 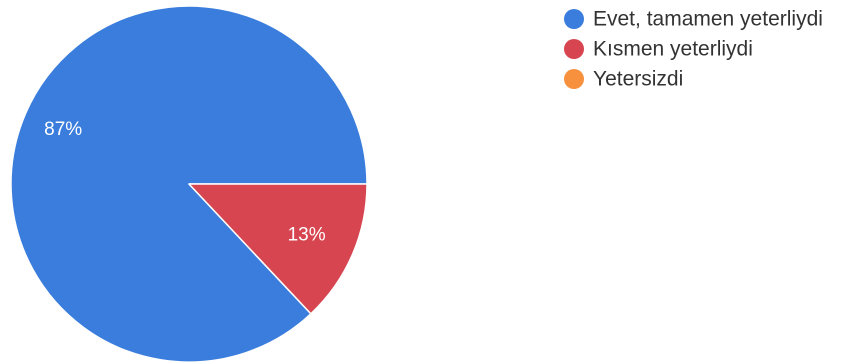 What do you see at coordinates (673, 49) in the screenshot?
I see `legend-label-1: Kısmen yeterliydi` at bounding box center [673, 49].